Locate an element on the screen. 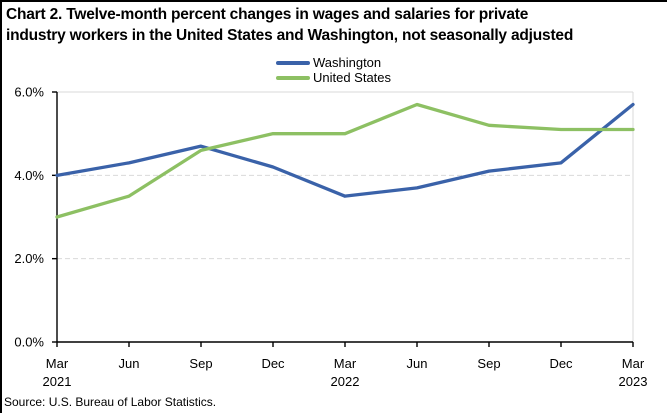  legend: Washington United States is located at coordinates (333, 70).